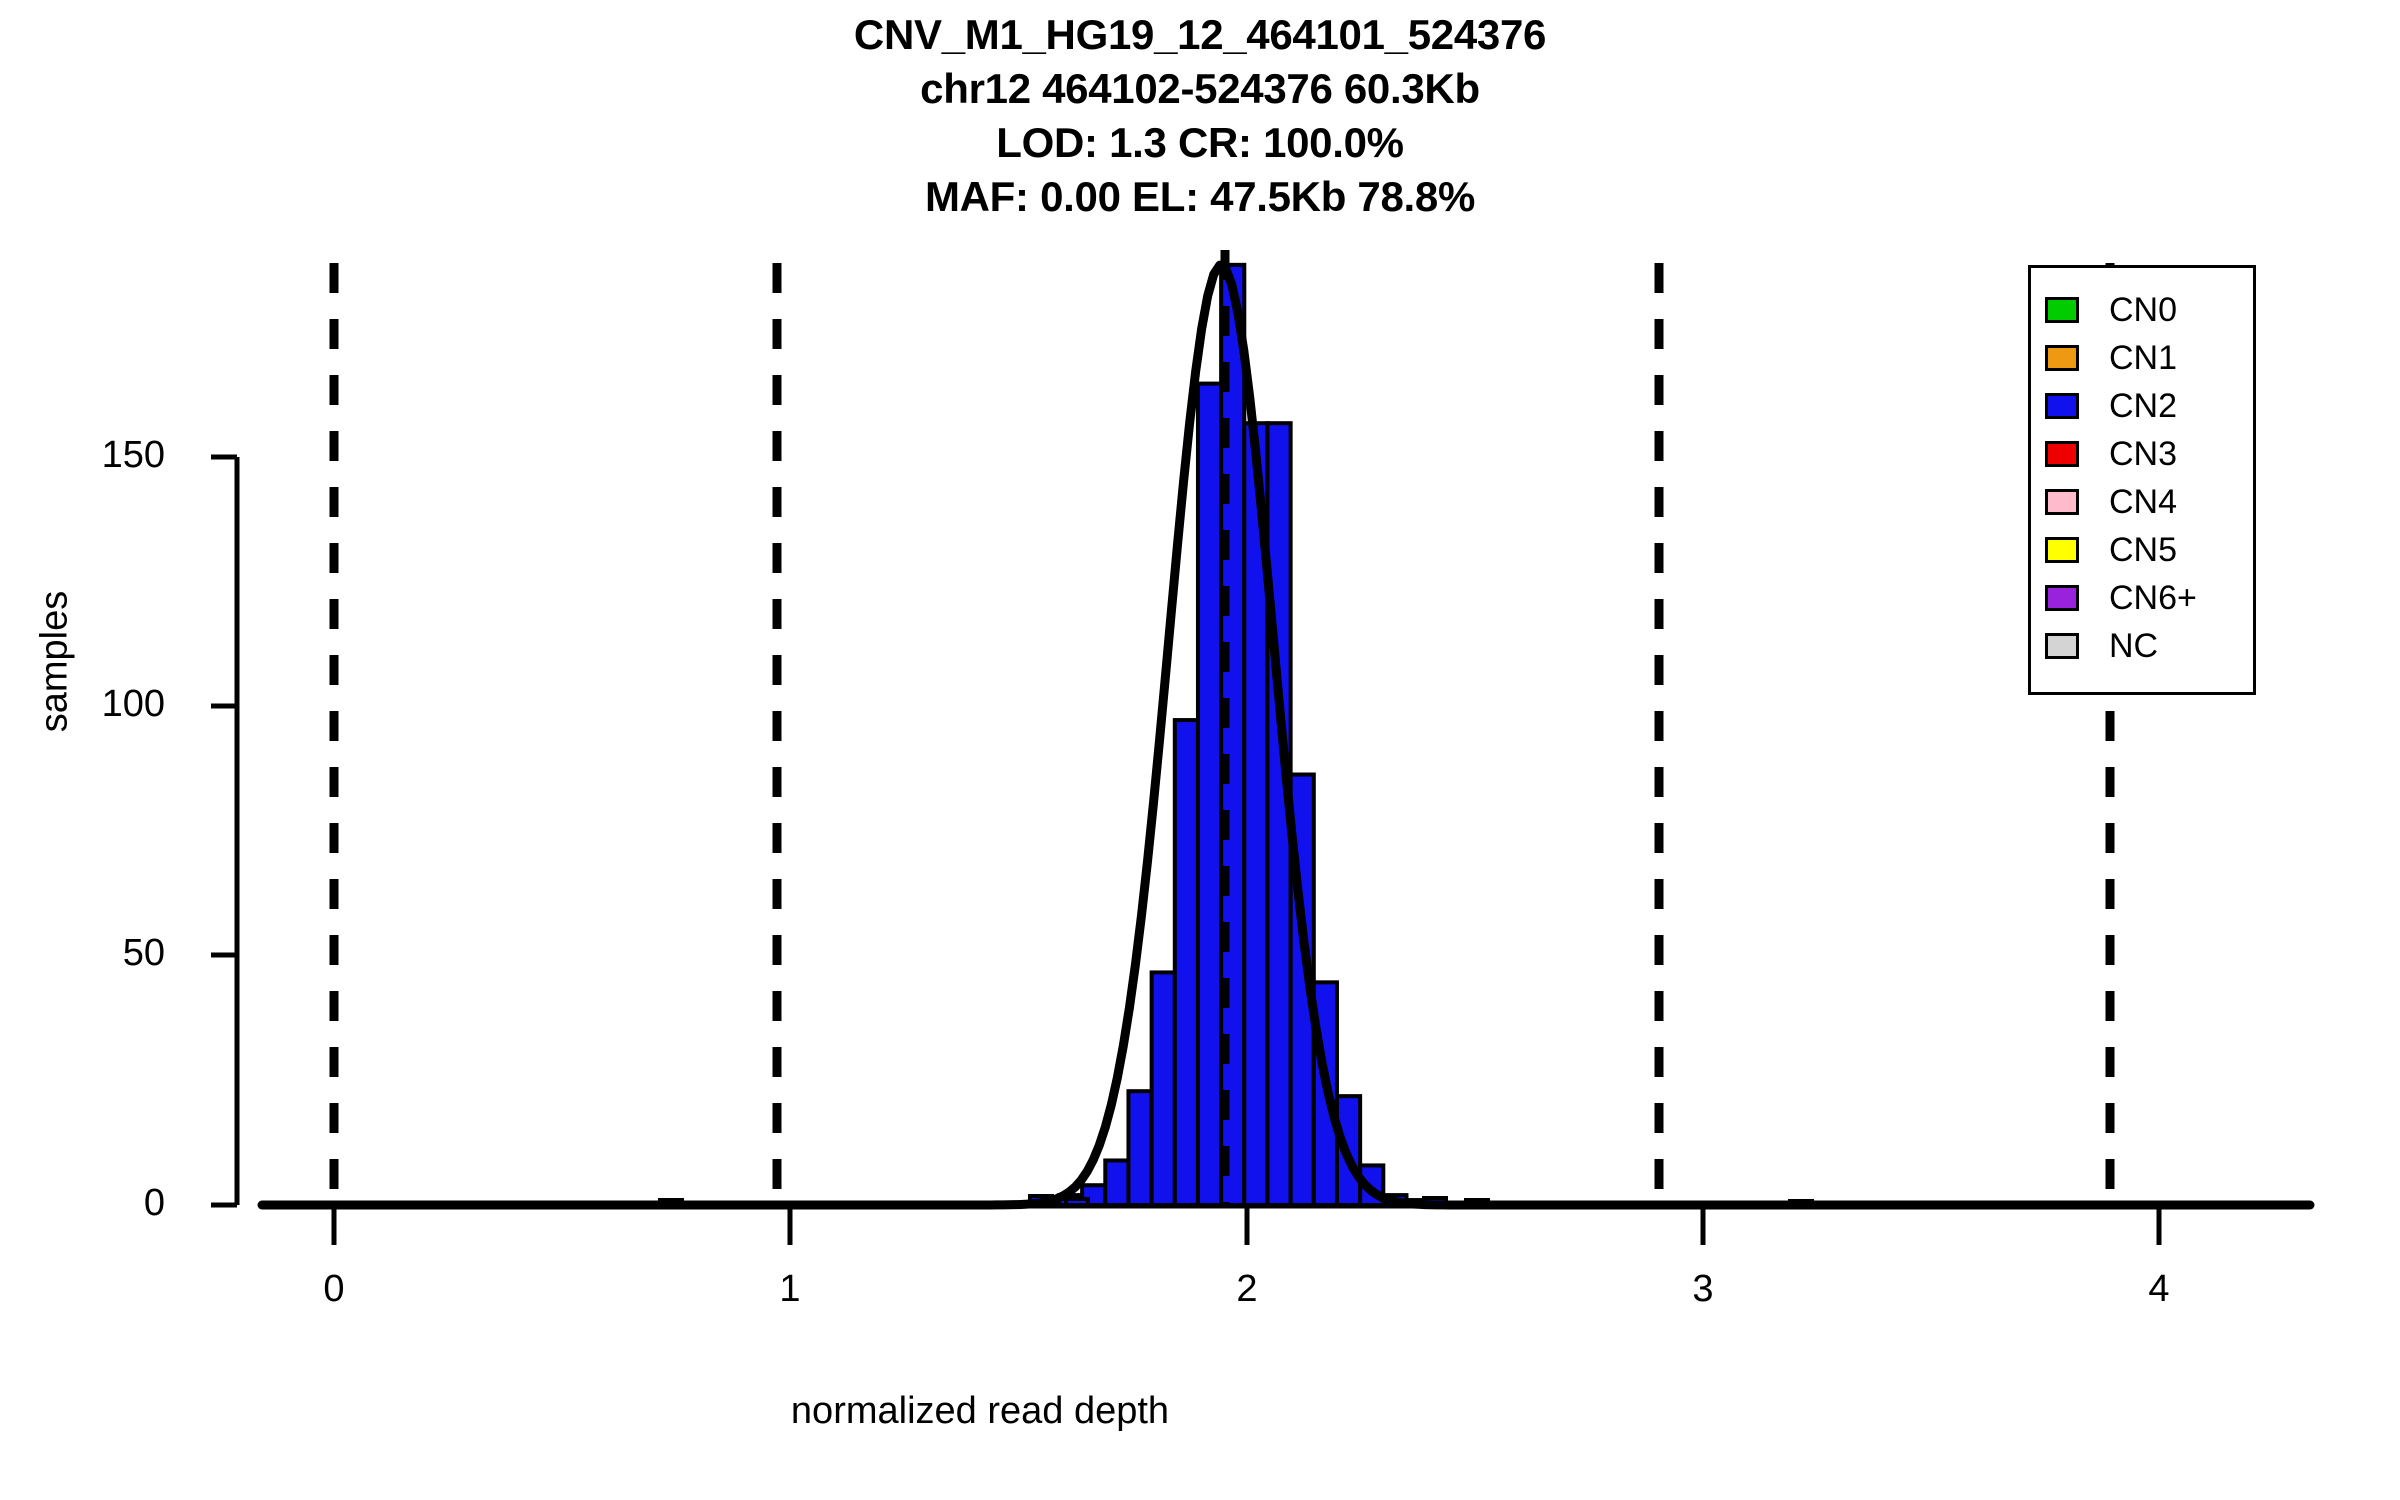 The image size is (2400, 1500). What do you see at coordinates (980, 1411) in the screenshot?
I see `x-axis-label: normalized read depth` at bounding box center [980, 1411].